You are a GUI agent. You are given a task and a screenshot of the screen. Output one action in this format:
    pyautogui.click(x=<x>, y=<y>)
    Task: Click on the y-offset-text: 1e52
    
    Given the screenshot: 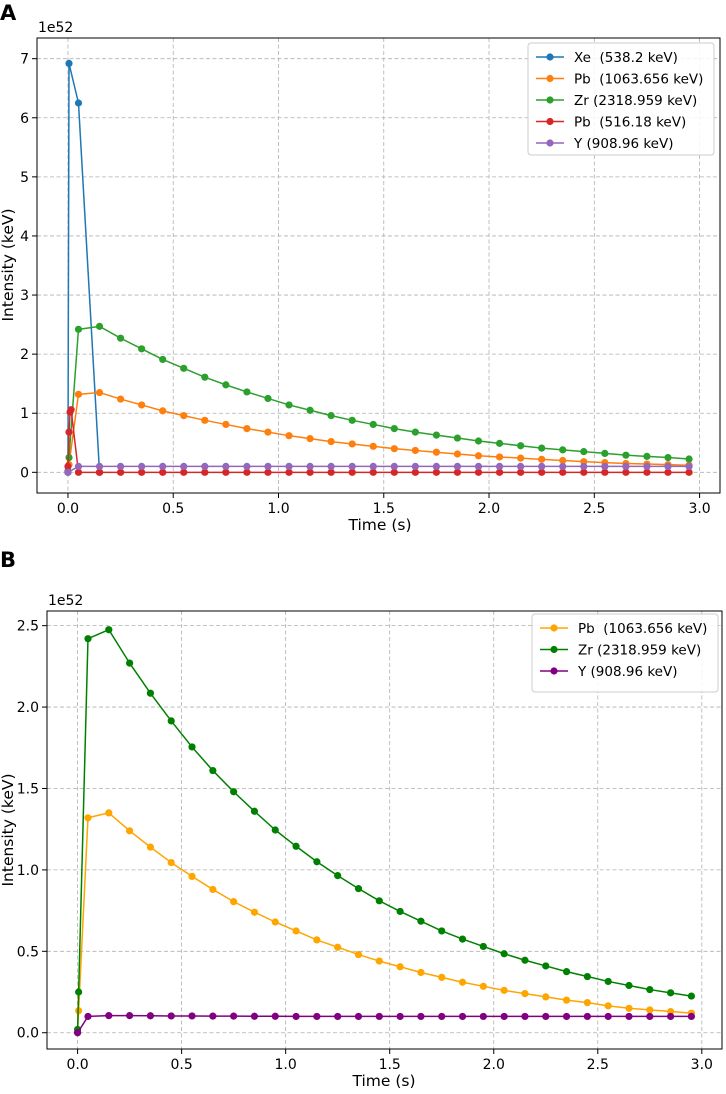 What is the action you would take?
    pyautogui.click(x=65, y=601)
    